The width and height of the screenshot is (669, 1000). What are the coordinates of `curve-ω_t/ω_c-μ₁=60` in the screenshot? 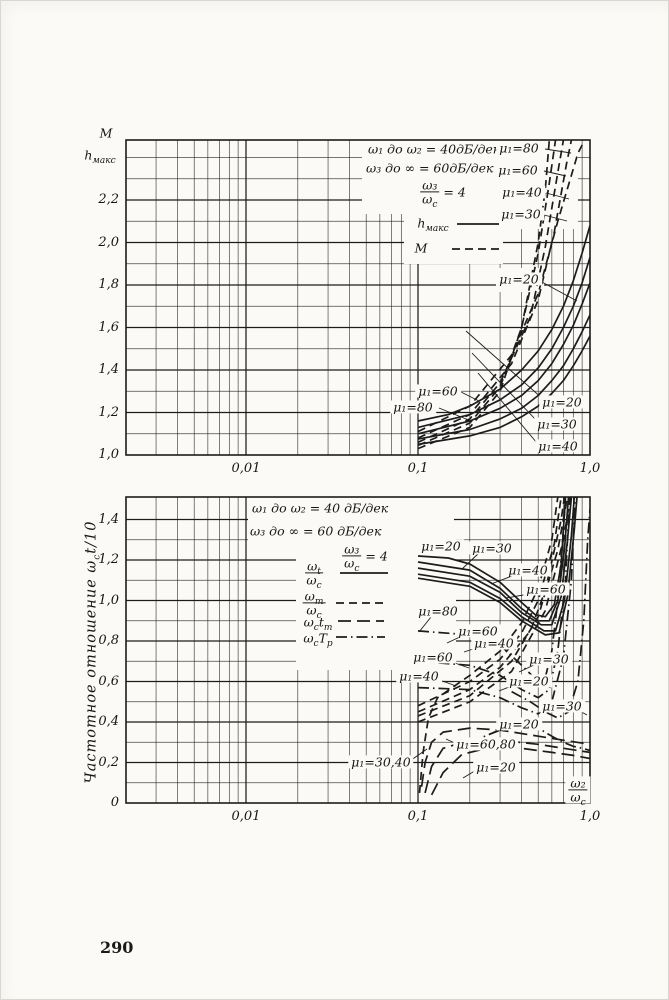 It's located at (496, 564).